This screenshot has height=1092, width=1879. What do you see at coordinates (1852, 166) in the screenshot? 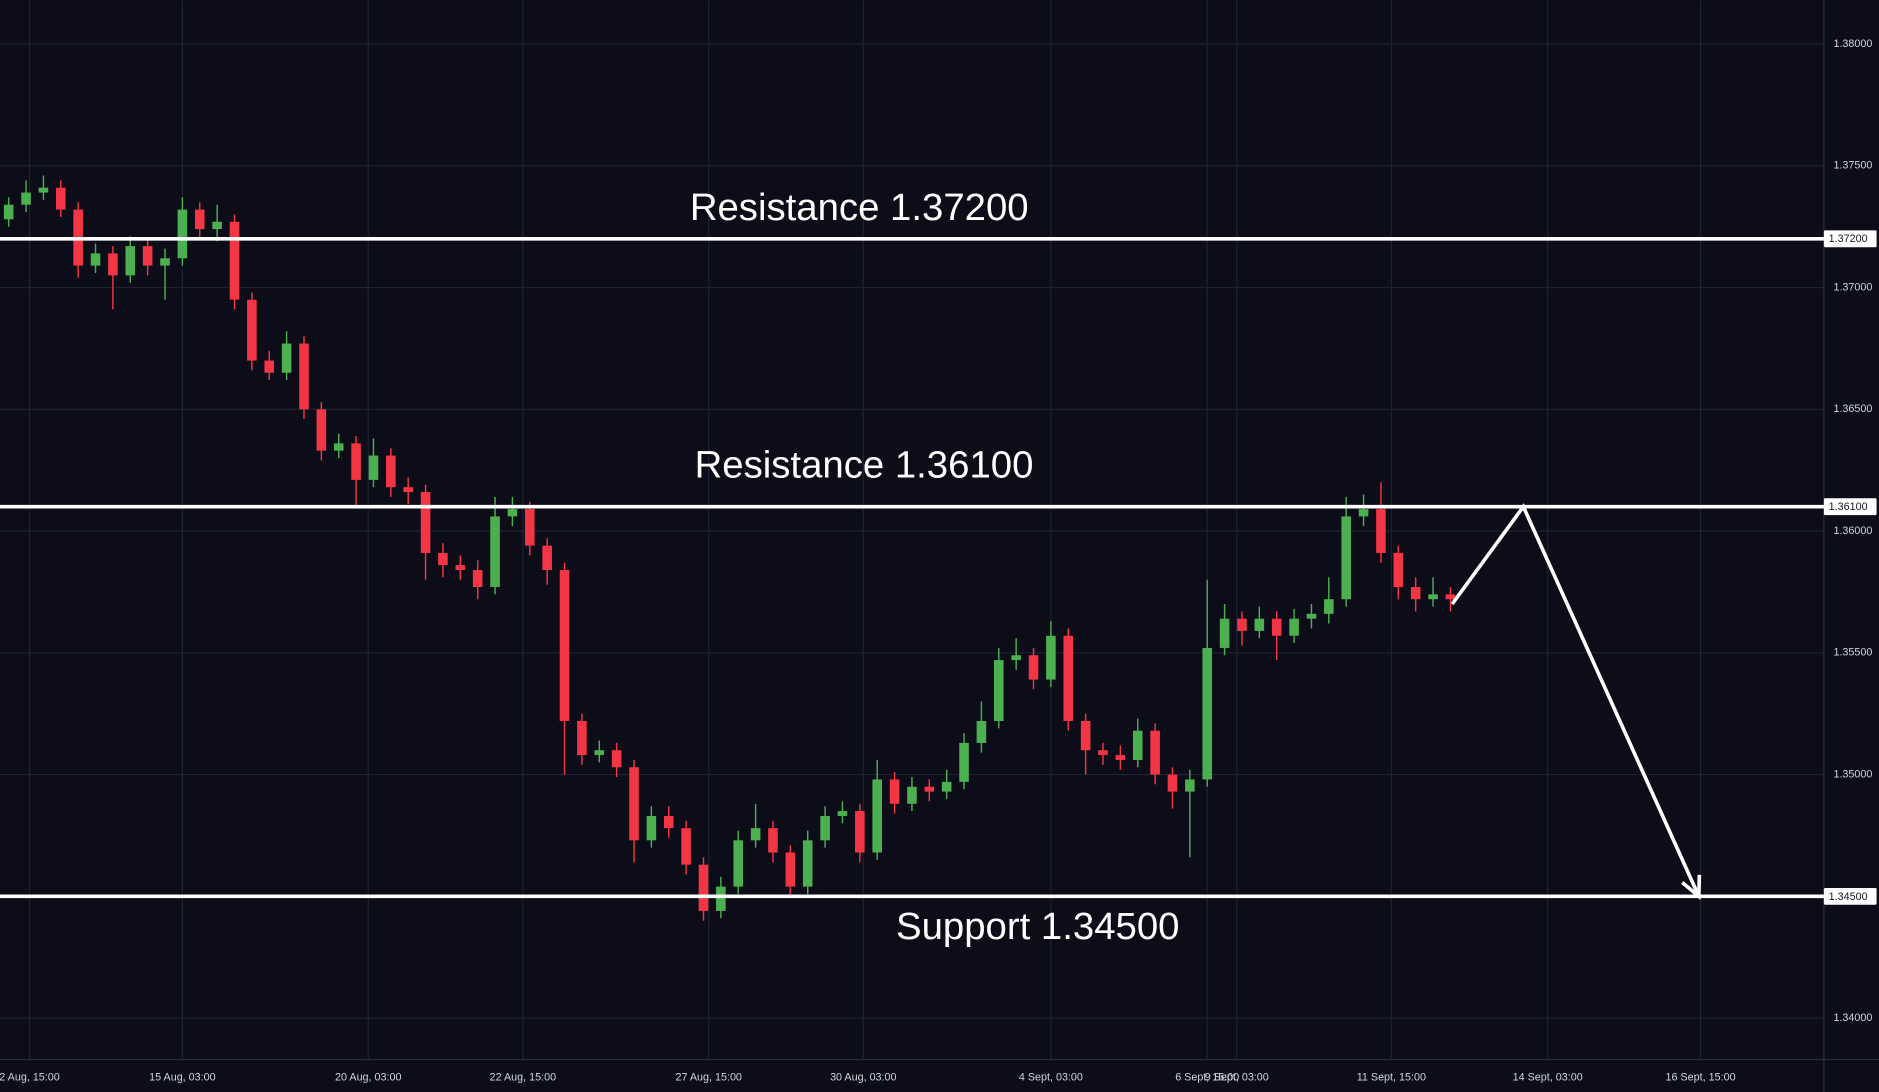
I see `y-tick-label: 1.37500` at bounding box center [1852, 166].